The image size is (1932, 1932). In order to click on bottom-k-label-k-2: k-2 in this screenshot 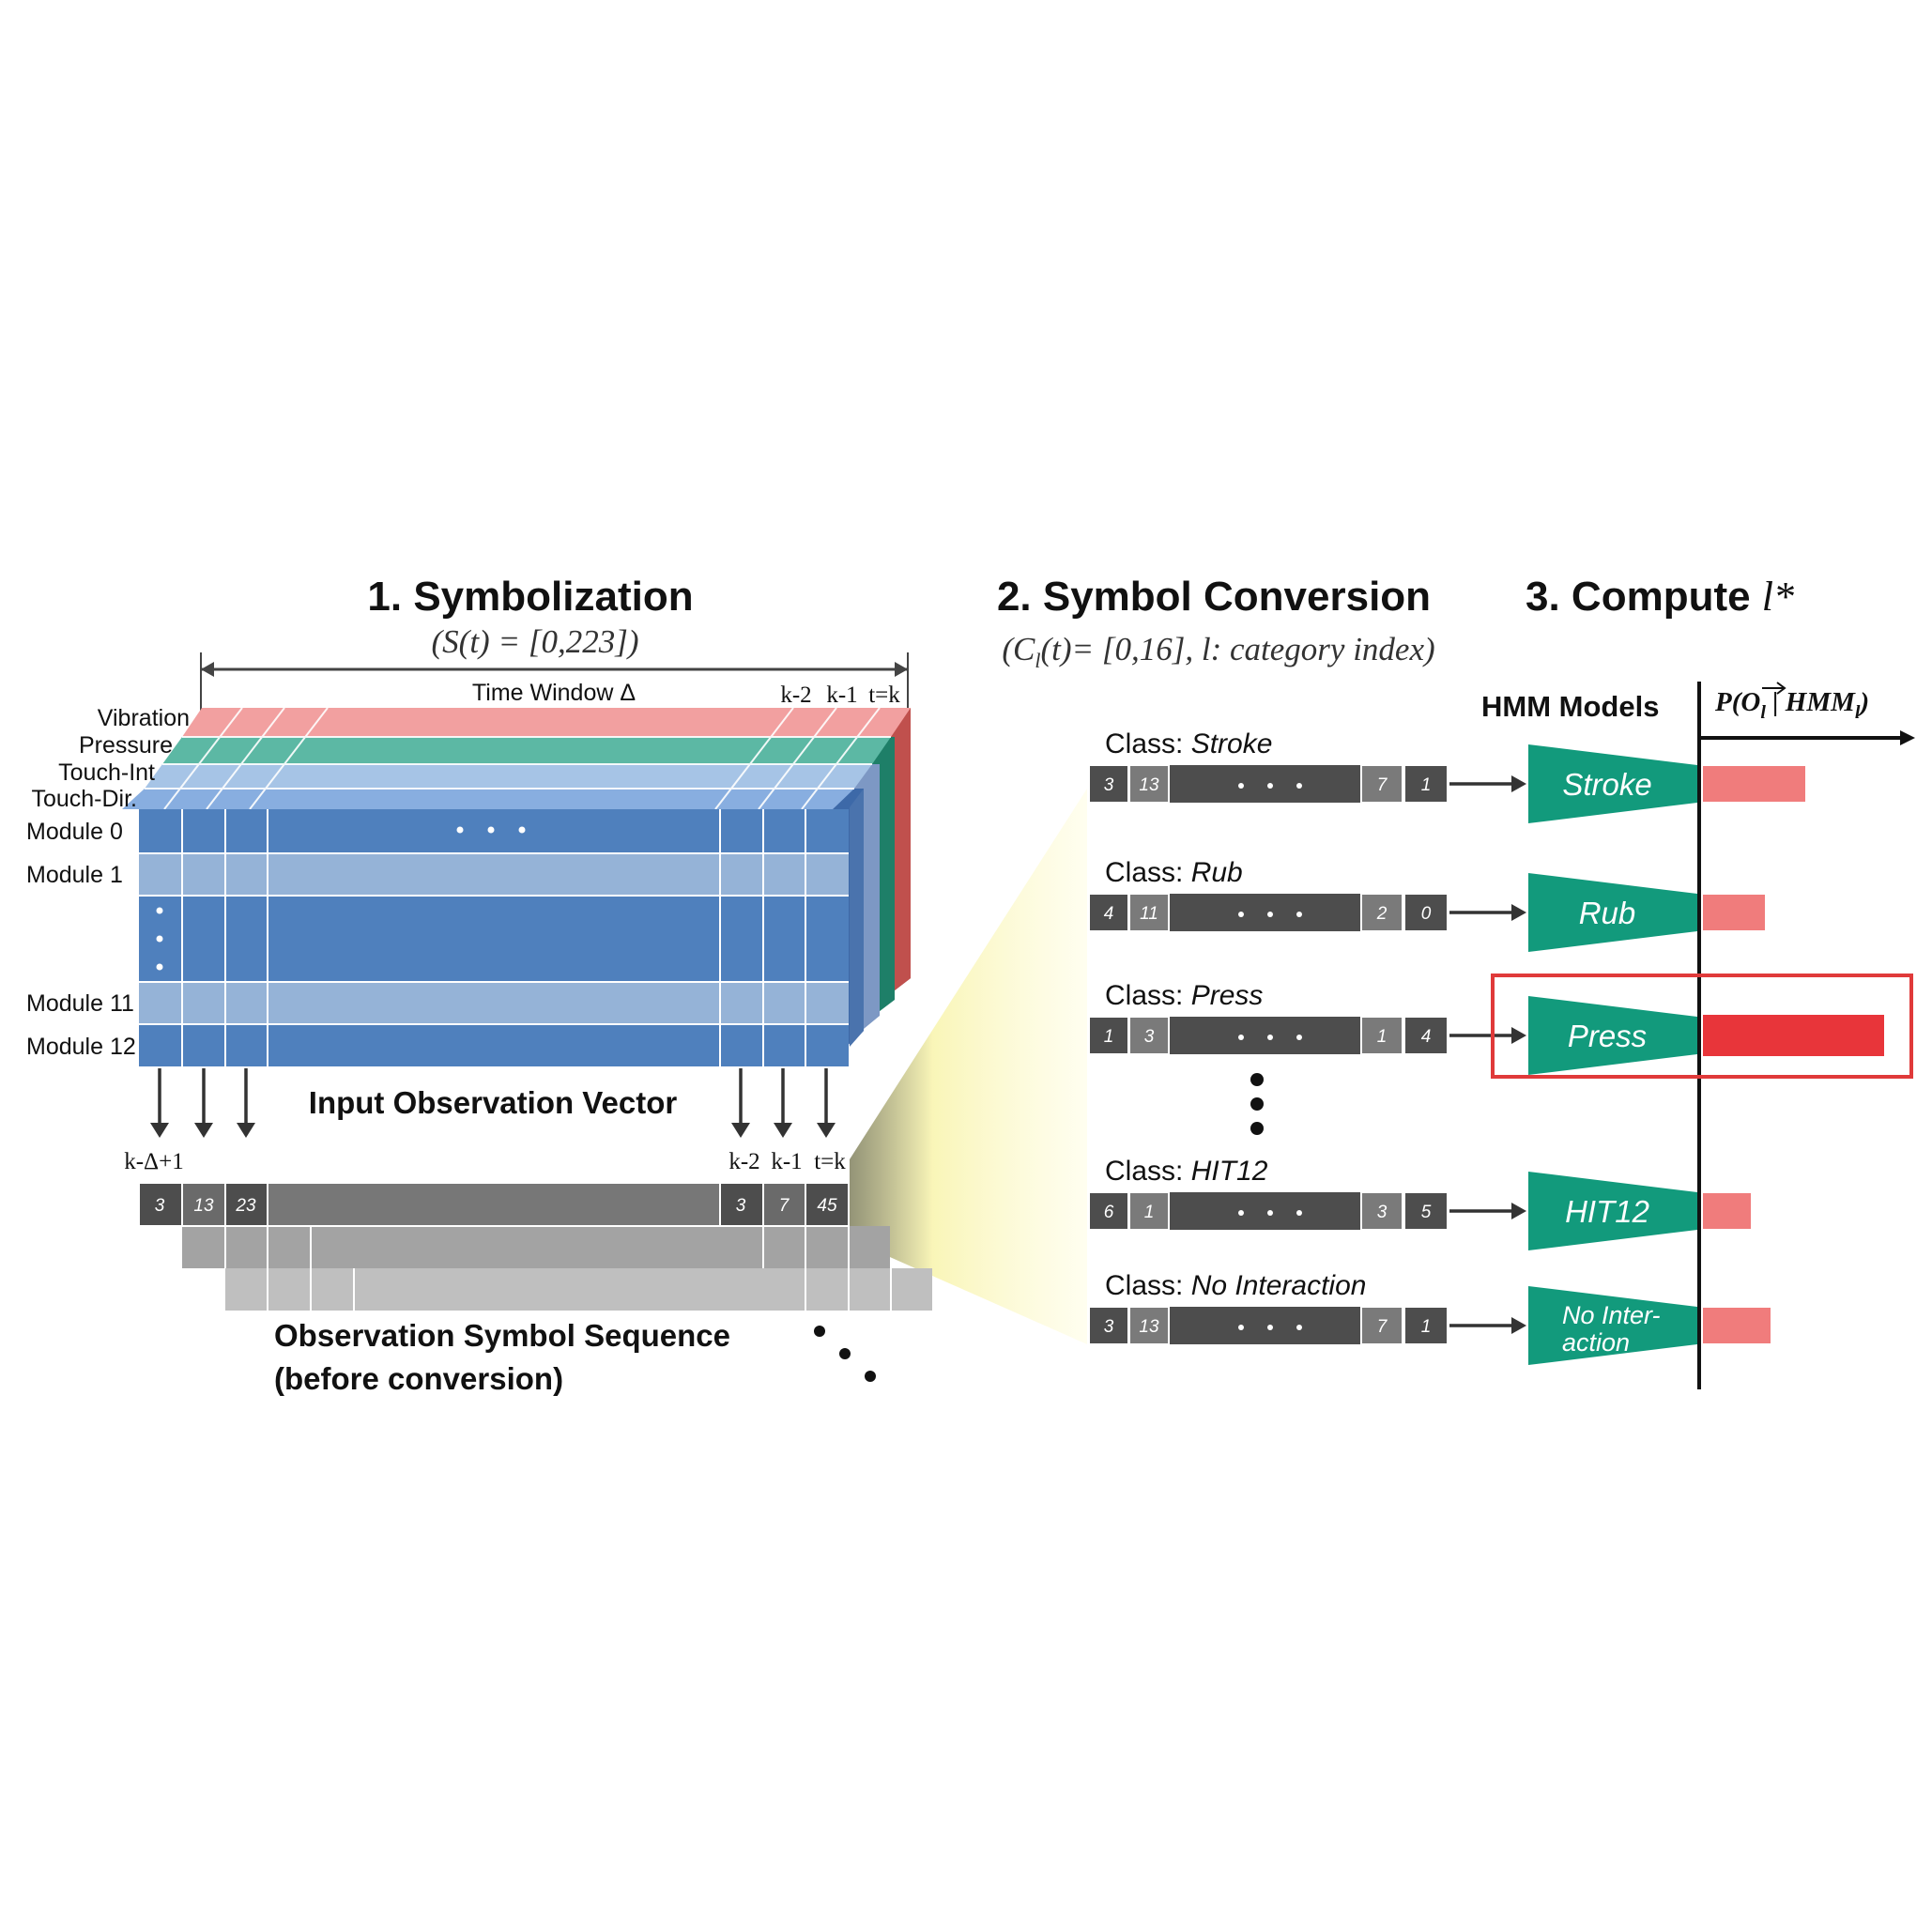, I will do `click(743, 1161)`.